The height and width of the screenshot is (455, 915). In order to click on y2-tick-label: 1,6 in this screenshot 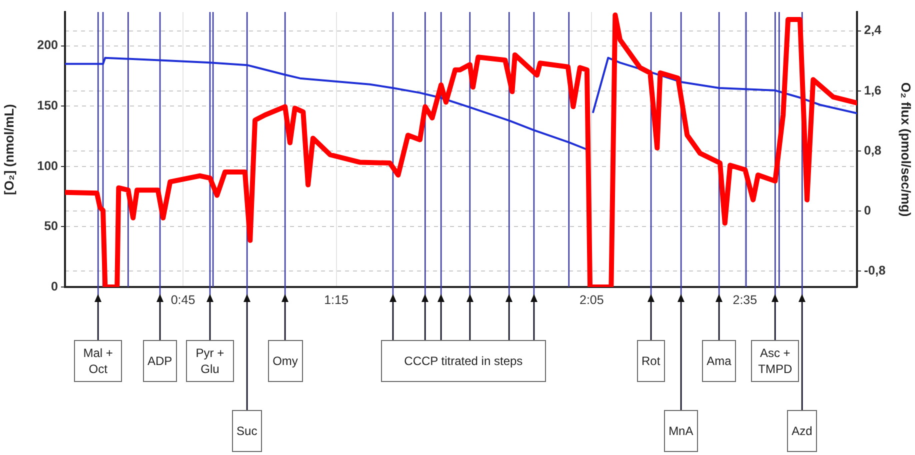, I will do `click(873, 90)`.